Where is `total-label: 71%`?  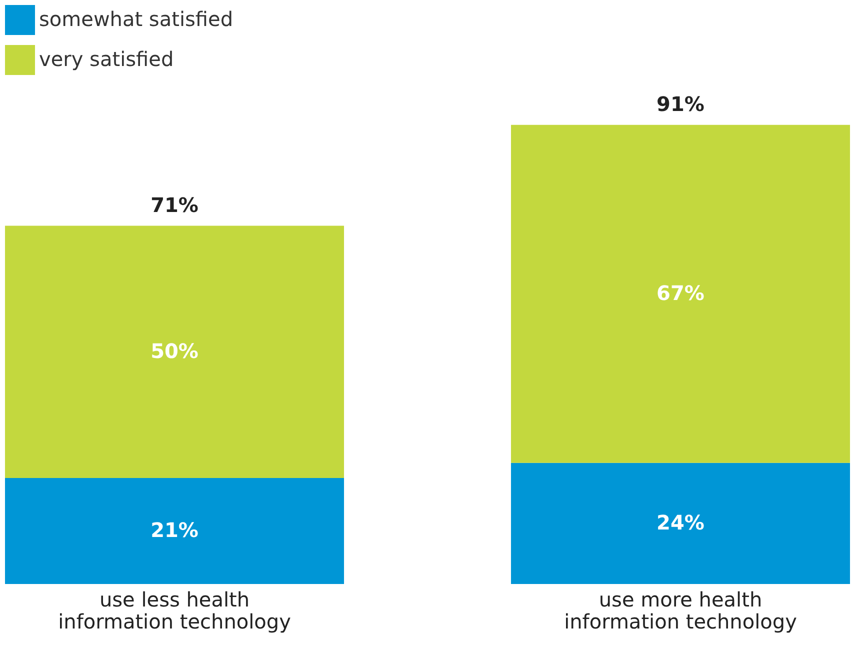 total-label: 71% is located at coordinates (174, 204).